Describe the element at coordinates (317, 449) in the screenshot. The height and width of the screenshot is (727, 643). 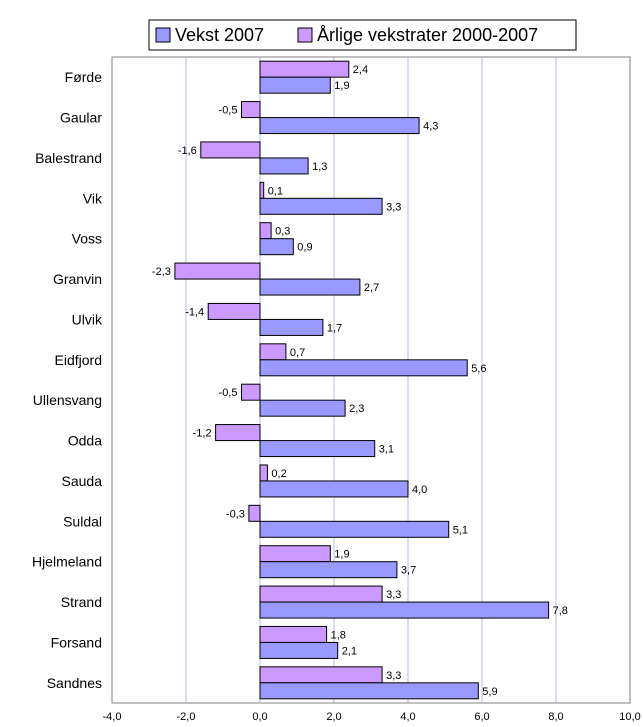
I see `bar-vekst-odda` at that location.